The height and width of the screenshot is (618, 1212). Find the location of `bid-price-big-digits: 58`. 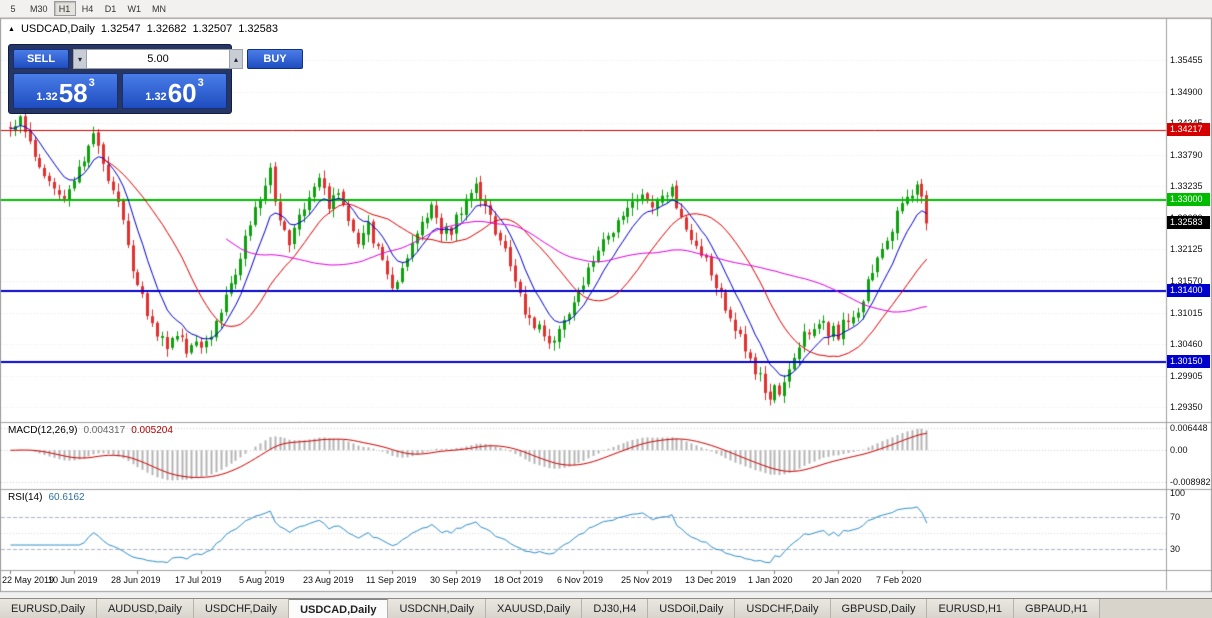

bid-price-big-digits: 58 is located at coordinates (73, 93).